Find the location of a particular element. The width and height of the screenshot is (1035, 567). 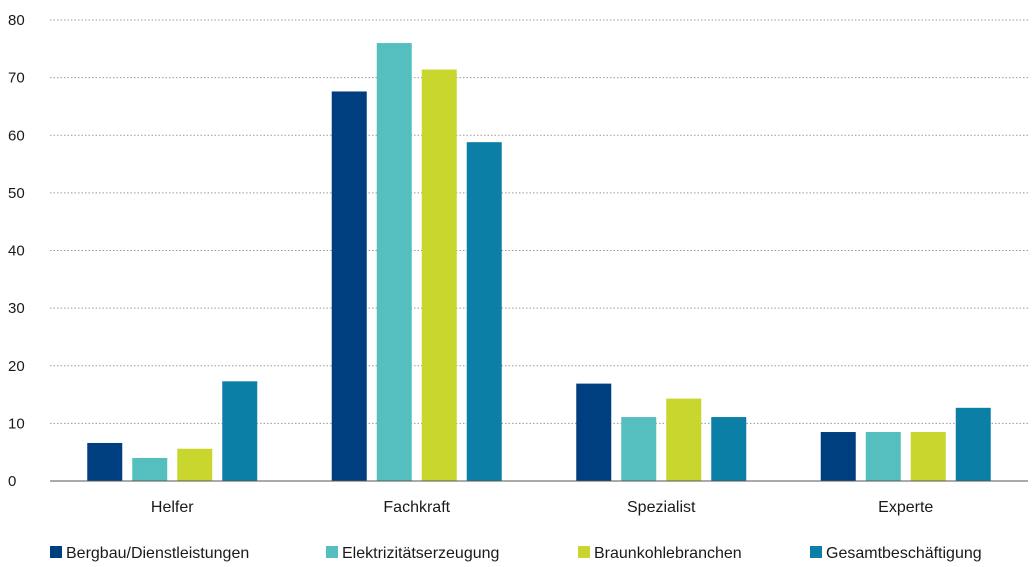

y-tick-label: 50 is located at coordinates (16, 193).